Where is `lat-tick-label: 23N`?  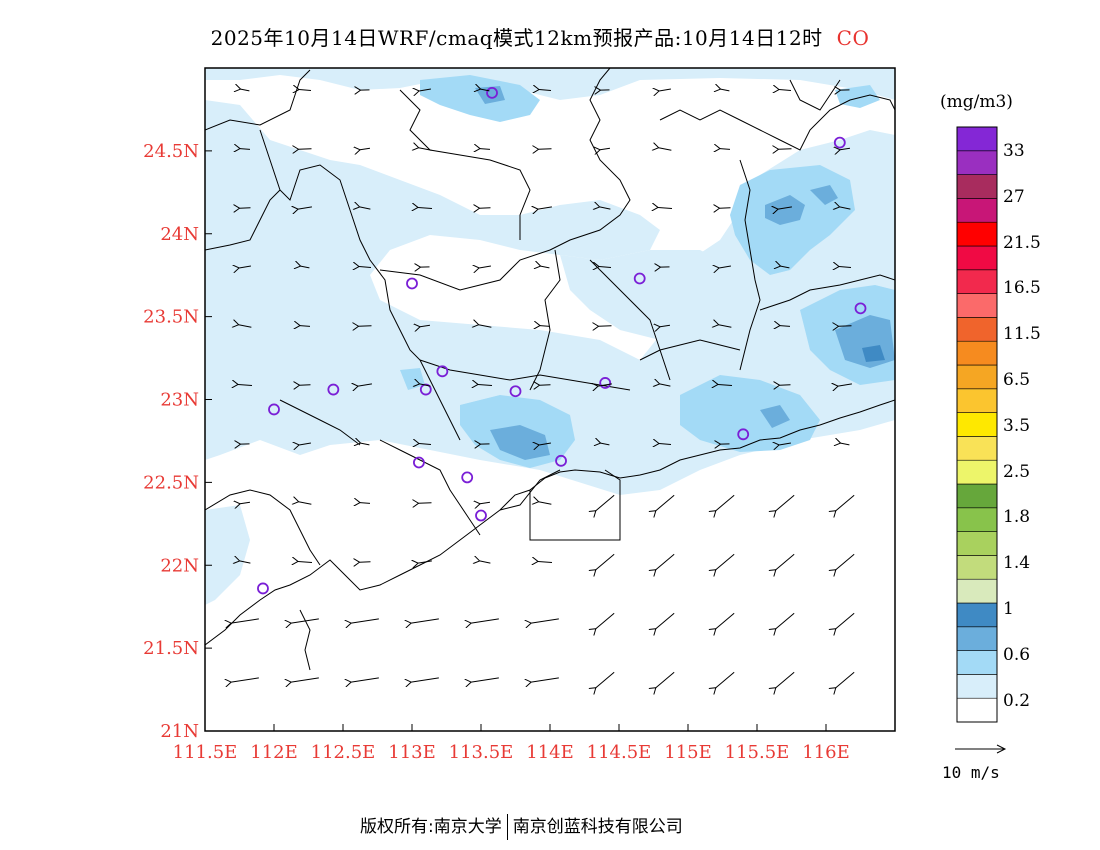
lat-tick-label: 23N is located at coordinates (179, 400).